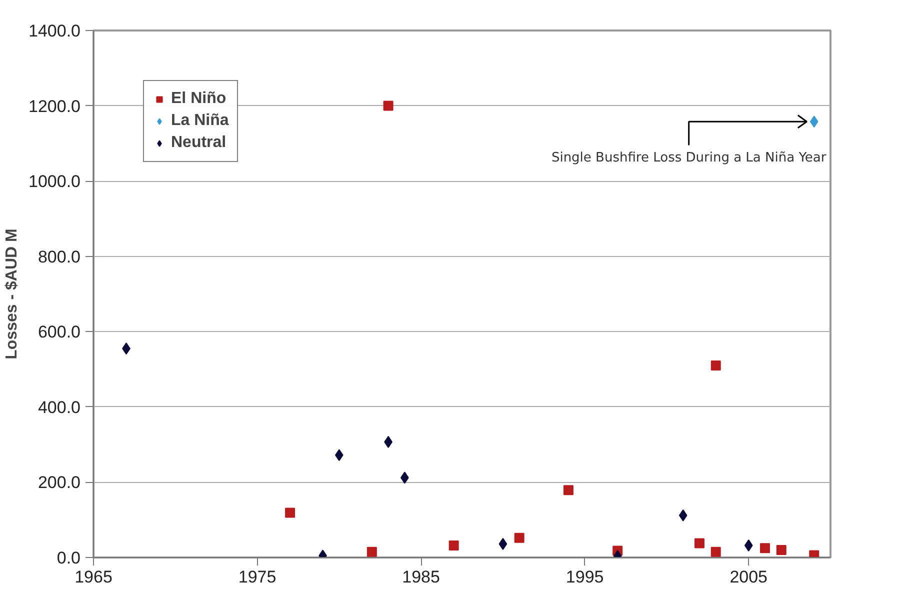 The height and width of the screenshot is (593, 900). What do you see at coordinates (59, 407) in the screenshot?
I see `y-tick-label: 400.0` at bounding box center [59, 407].